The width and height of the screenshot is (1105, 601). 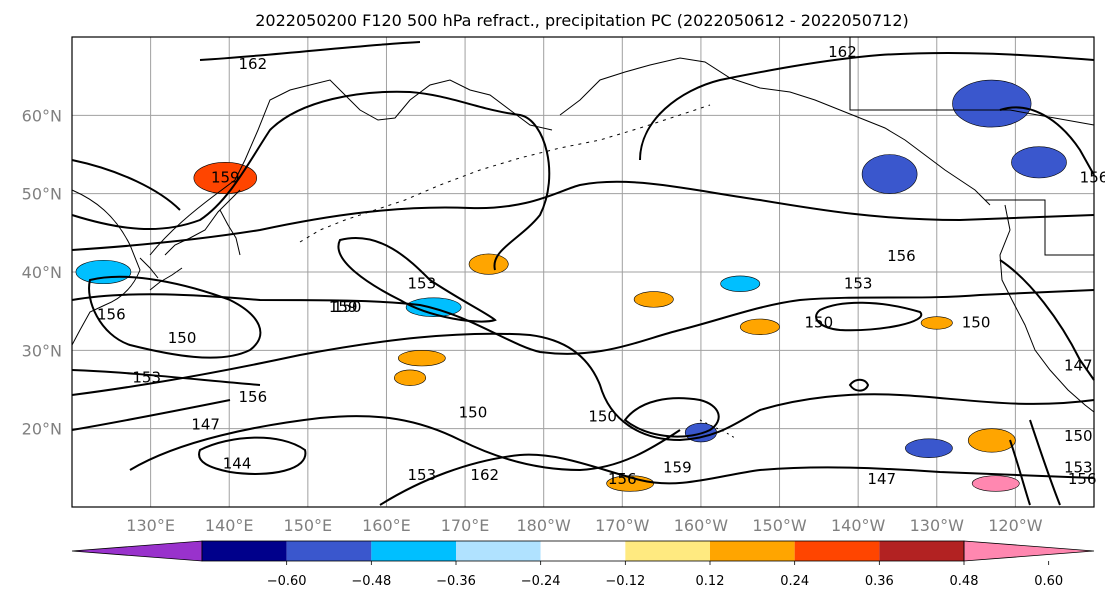 What do you see at coordinates (1048, 581) in the screenshot?
I see `colorbar-tick-label: 0.60` at bounding box center [1048, 581].